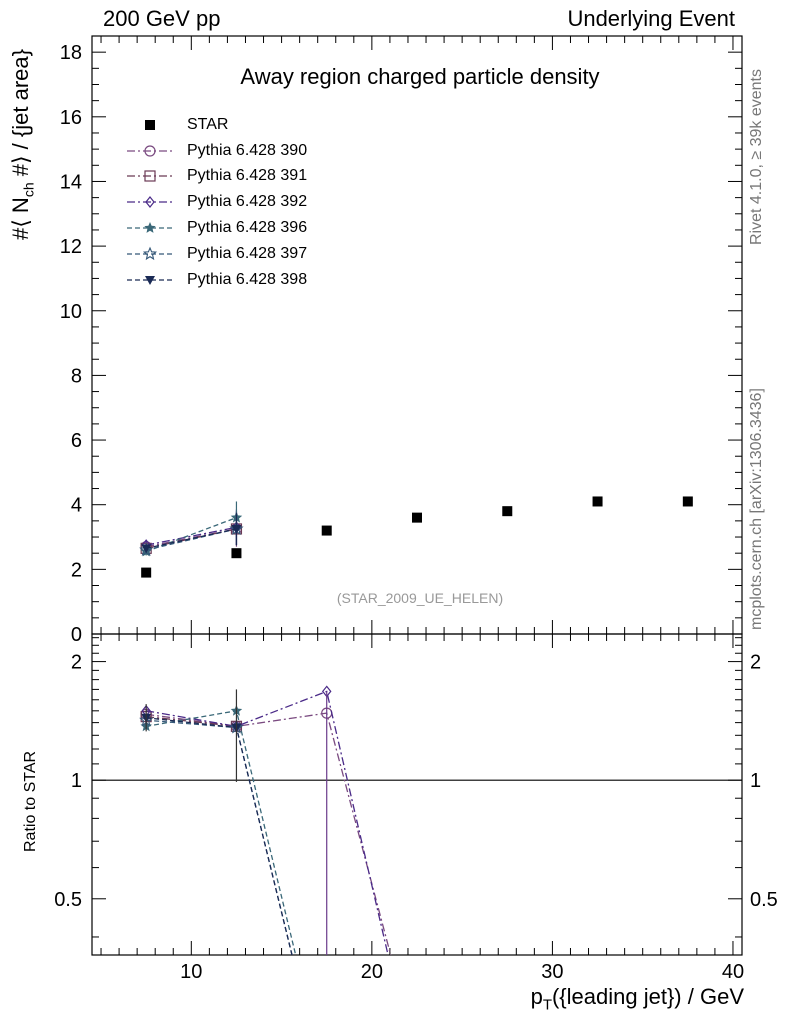 The image size is (786, 1024). What do you see at coordinates (71, 182) in the screenshot?
I see `y-tick-label: 14` at bounding box center [71, 182].